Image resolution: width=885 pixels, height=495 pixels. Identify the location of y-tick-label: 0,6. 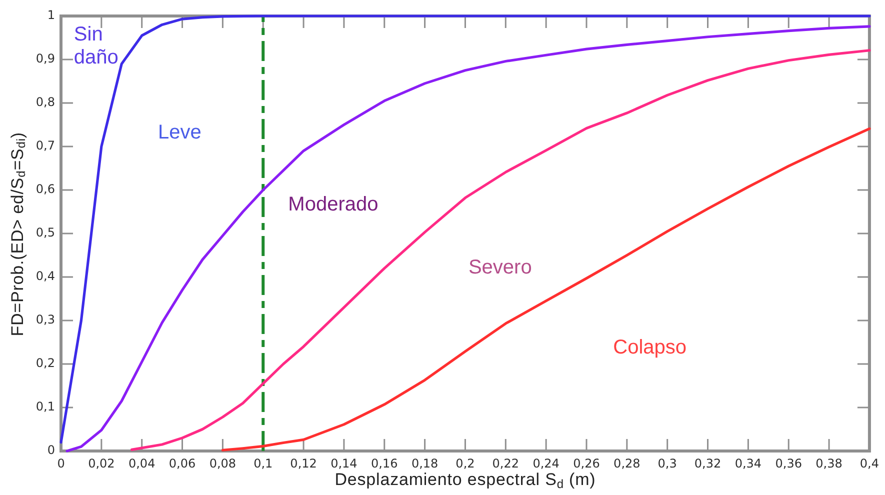
(45, 189).